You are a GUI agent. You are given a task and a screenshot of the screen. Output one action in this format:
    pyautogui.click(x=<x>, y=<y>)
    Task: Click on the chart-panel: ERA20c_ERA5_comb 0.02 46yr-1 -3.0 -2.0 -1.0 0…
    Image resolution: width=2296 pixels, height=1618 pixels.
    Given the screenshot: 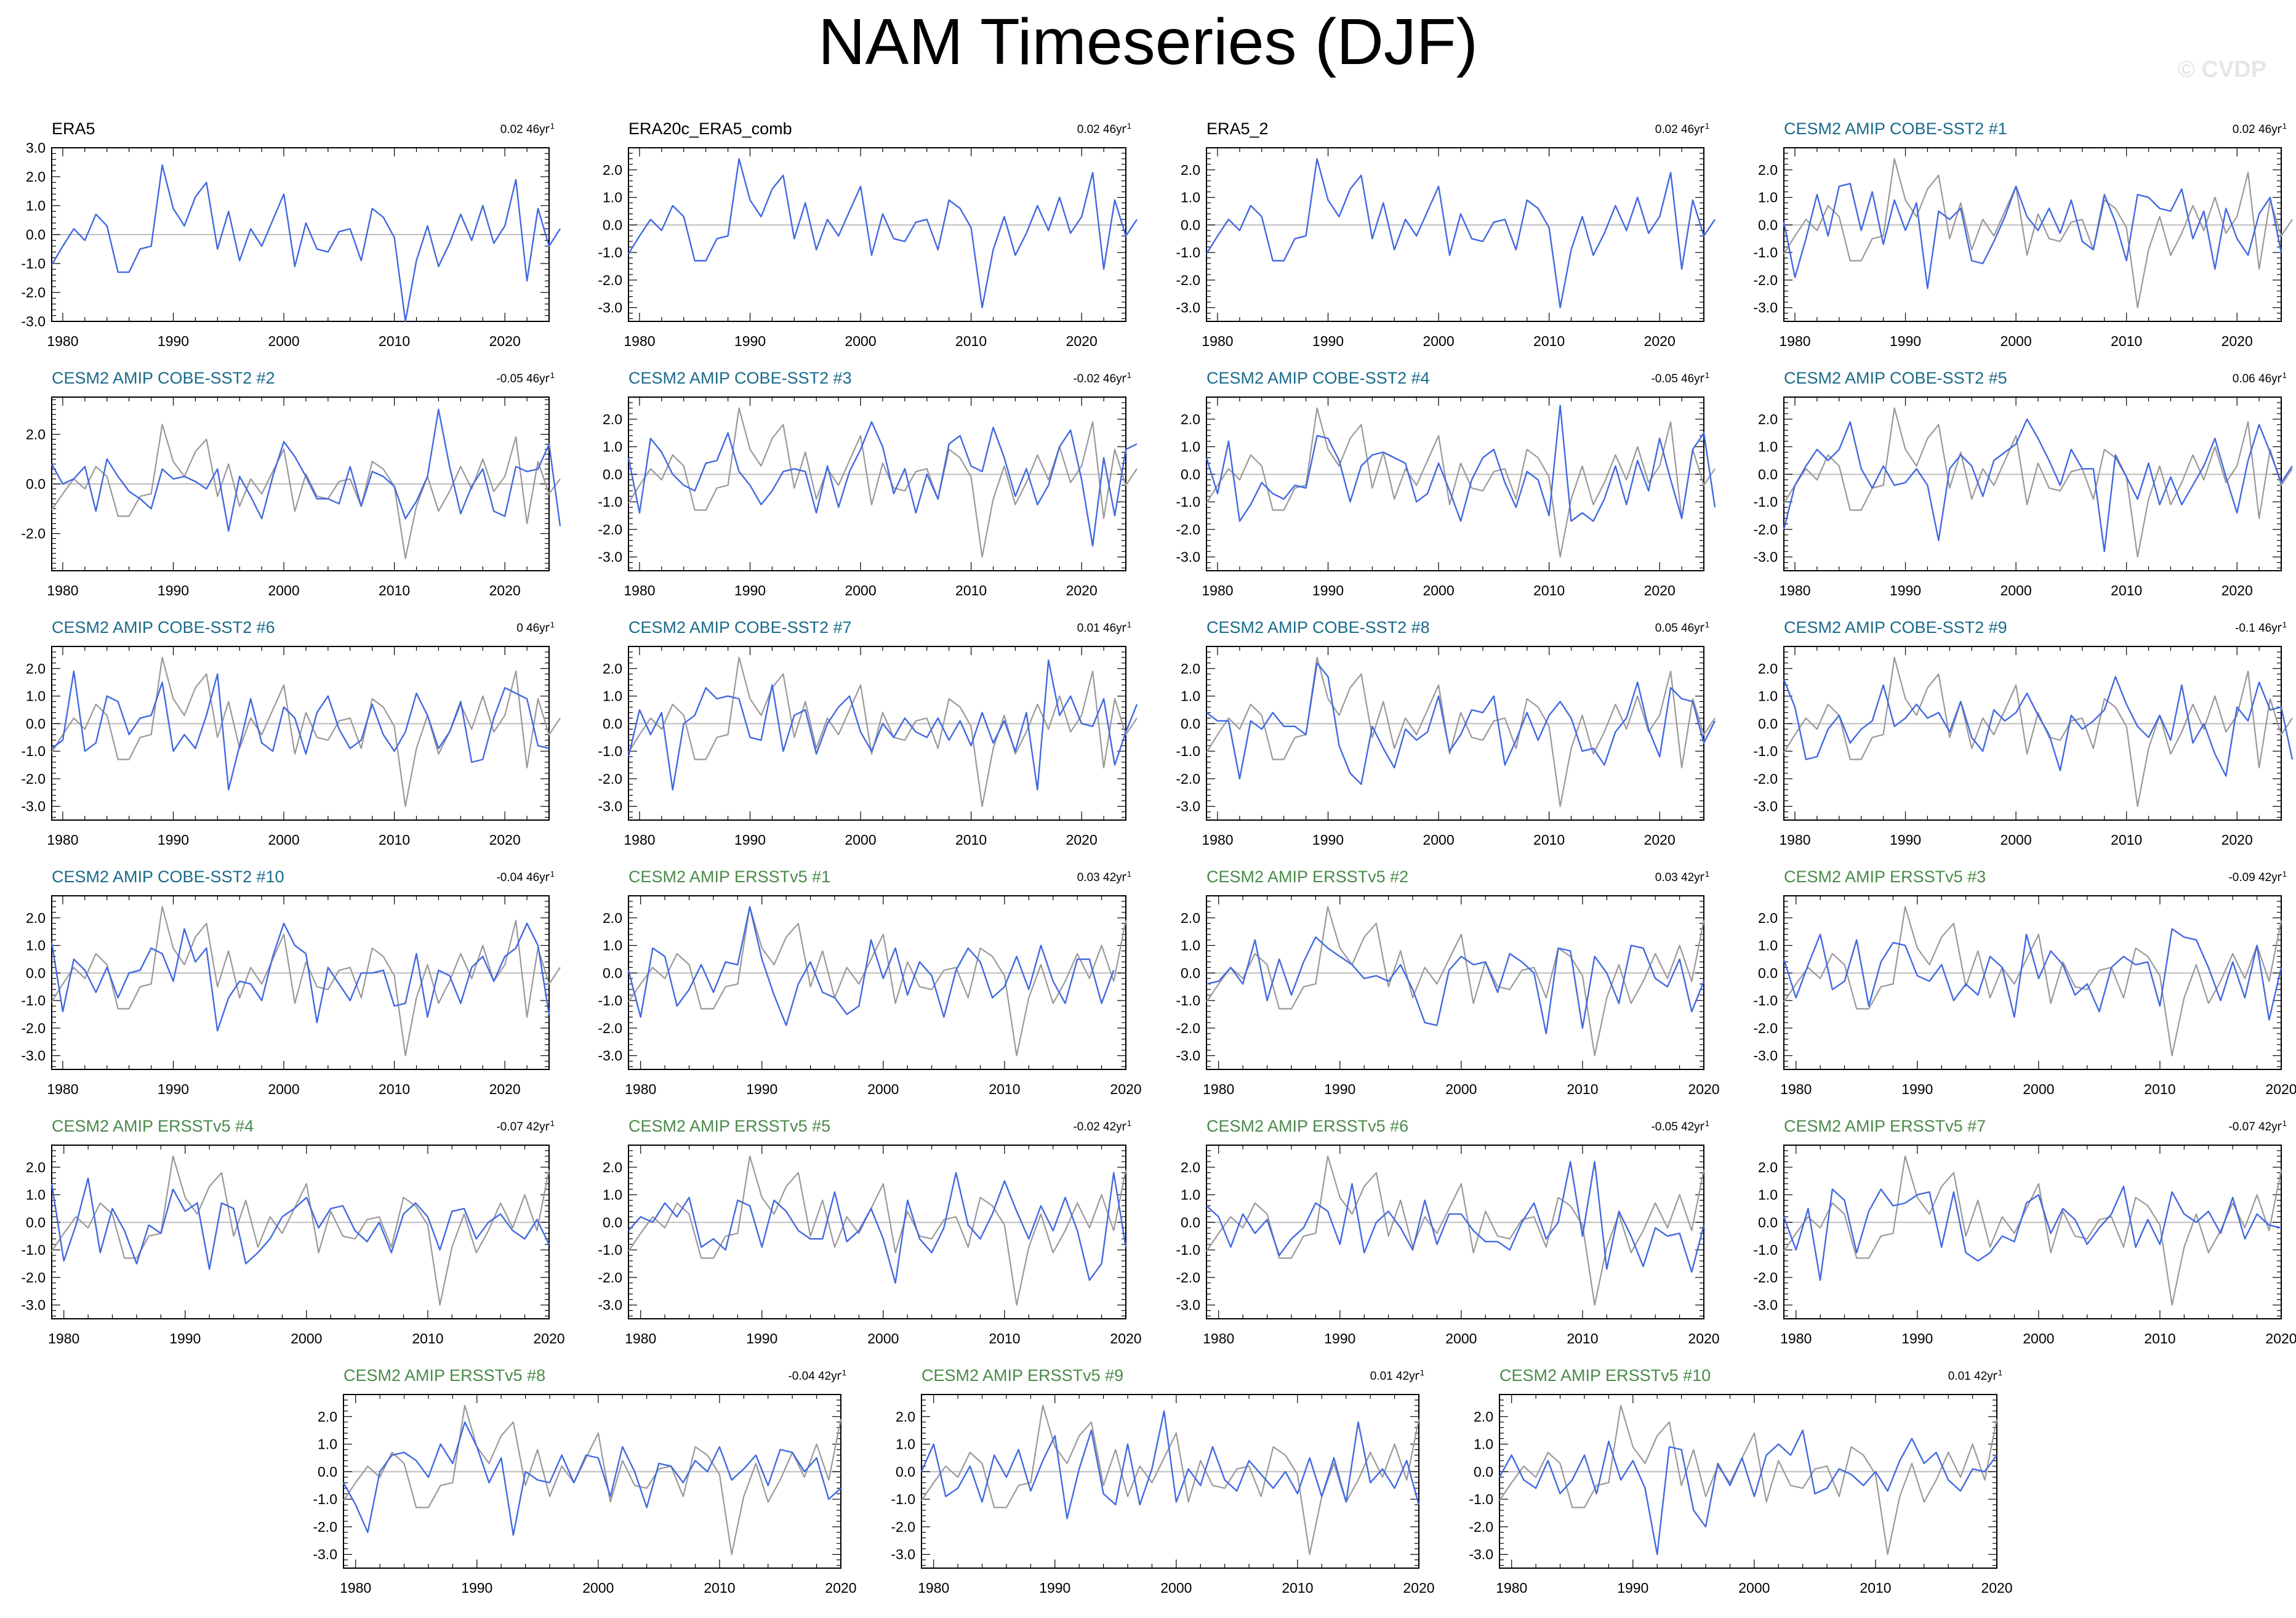 What is the action you would take?
    pyautogui.click(x=868, y=234)
    